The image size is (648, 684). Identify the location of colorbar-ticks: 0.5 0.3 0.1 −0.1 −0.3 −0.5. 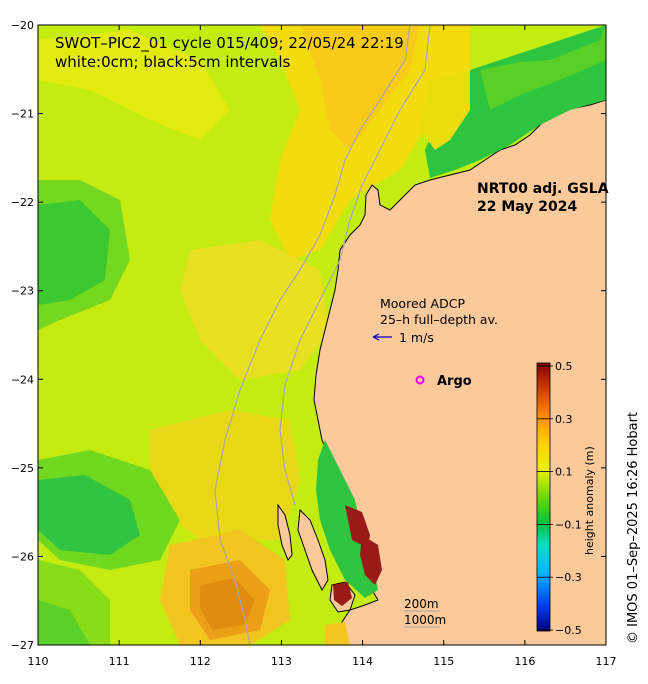
(559, 498).